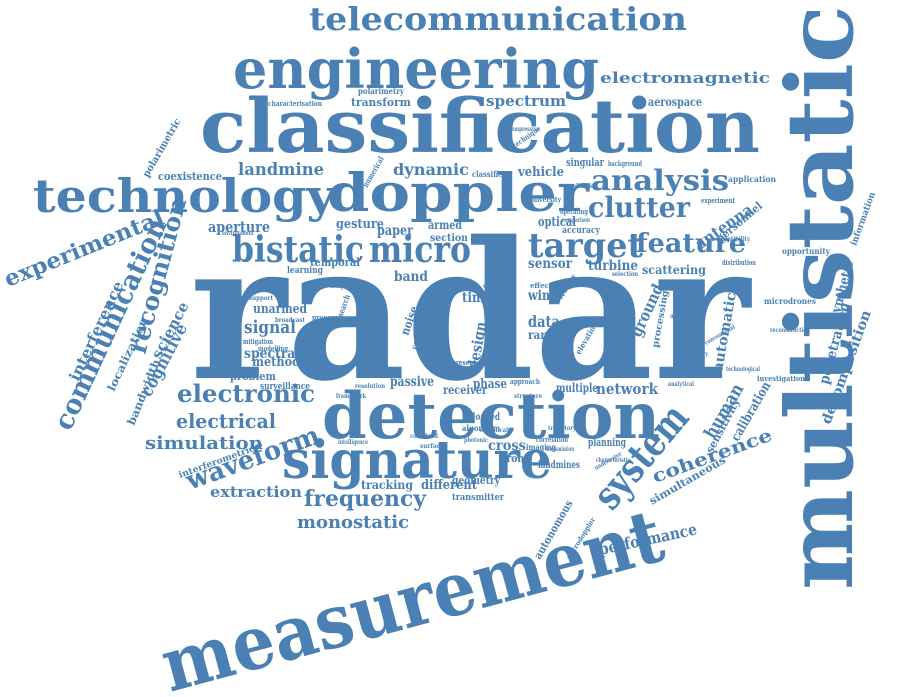  Describe the element at coordinates (353, 522) in the screenshot. I see `word-monostatic: monostatic` at that location.